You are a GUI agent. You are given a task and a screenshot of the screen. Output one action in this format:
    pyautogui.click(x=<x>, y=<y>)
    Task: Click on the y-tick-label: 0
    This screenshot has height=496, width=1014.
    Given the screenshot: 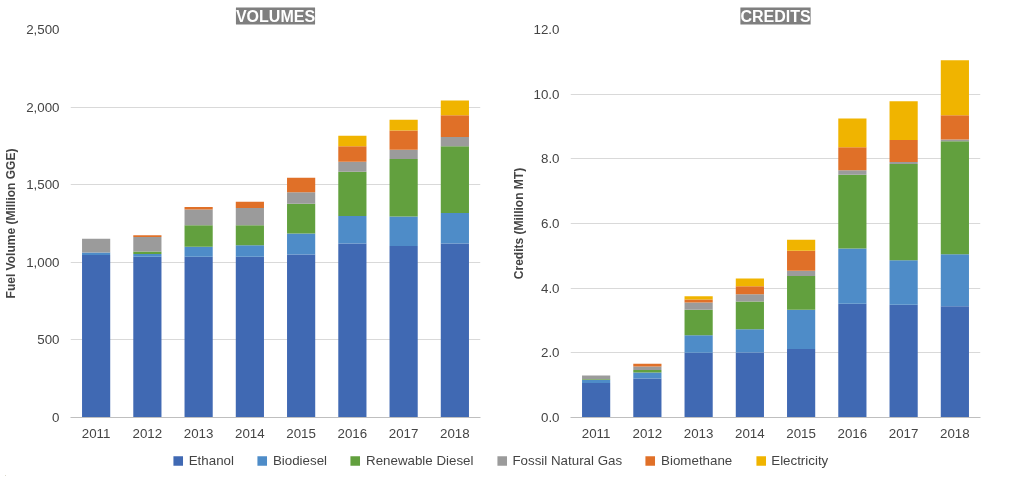 What is the action you would take?
    pyautogui.click(x=56, y=417)
    